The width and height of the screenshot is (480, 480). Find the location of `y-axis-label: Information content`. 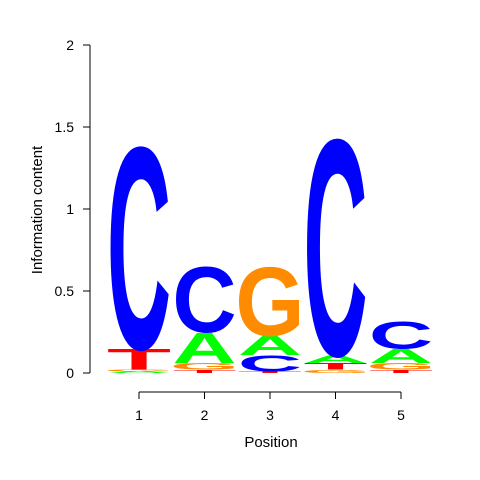

y-axis-label: Information content is located at coordinates (37, 209).